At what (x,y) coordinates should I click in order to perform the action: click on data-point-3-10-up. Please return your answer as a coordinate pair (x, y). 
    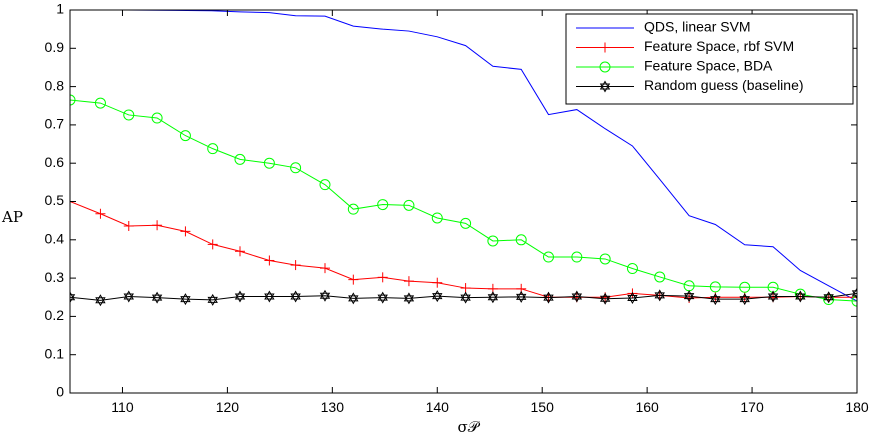
    Looking at the image, I should click on (353, 297).